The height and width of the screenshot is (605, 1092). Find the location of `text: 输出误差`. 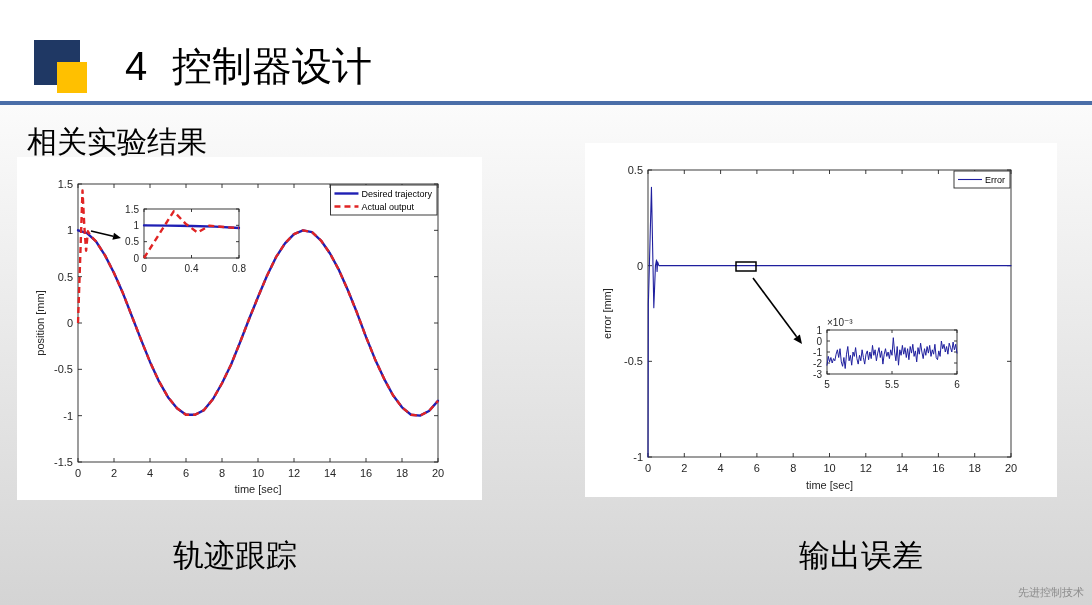

text: 输出误差 is located at coordinates (861, 555).